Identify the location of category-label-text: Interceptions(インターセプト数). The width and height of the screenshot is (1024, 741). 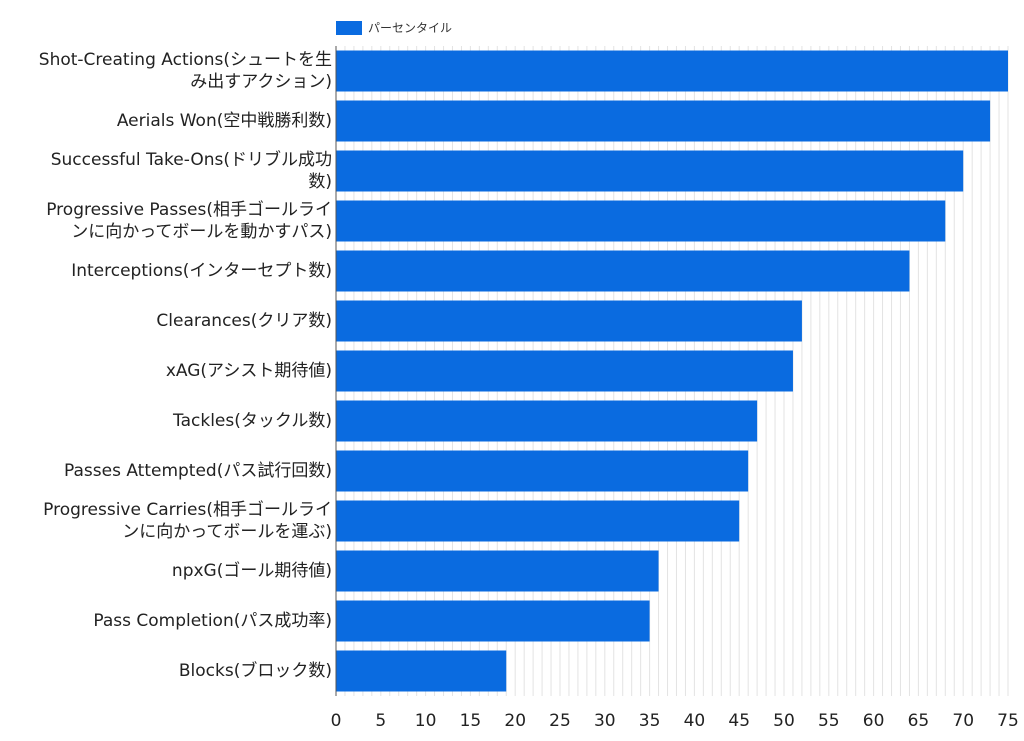
(201, 271).